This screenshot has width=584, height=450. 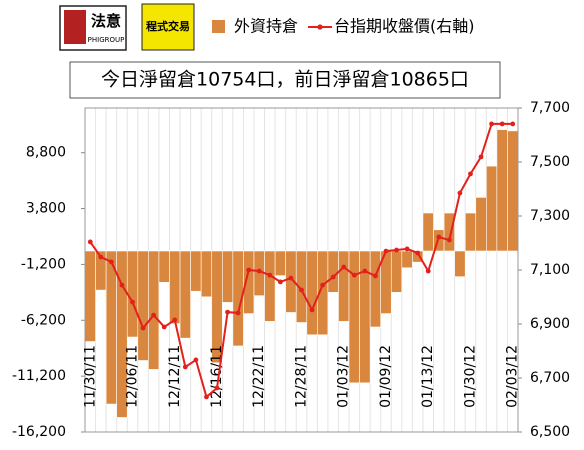 What do you see at coordinates (550, 324) in the screenshot?
I see `y2-tick-label: 6,900` at bounding box center [550, 324].